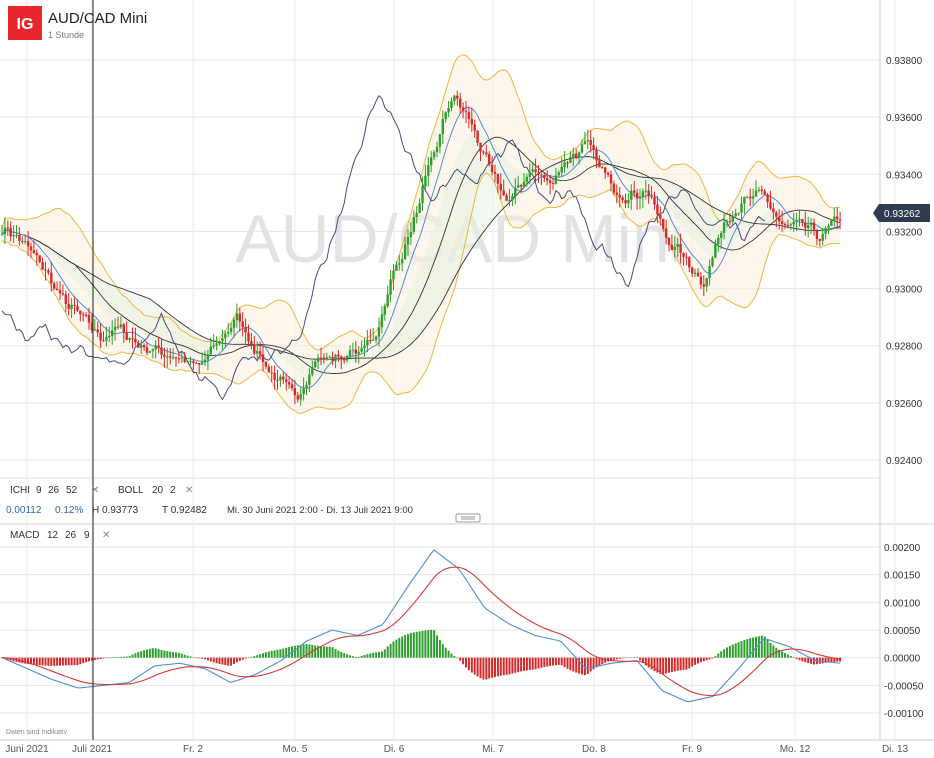 The image size is (934, 758). What do you see at coordinates (25, 23) in the screenshot?
I see `ig-logo` at bounding box center [25, 23].